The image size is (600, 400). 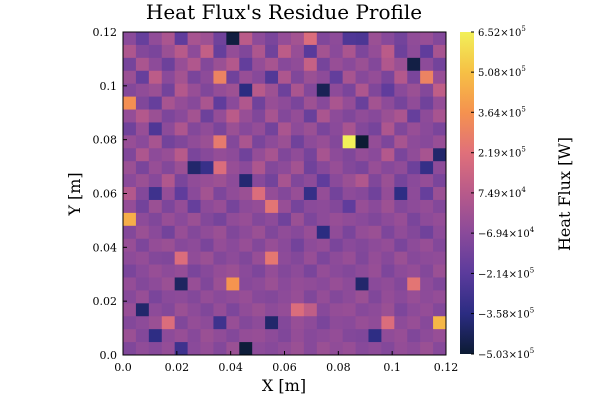 What do you see at coordinates (284, 385) in the screenshot?
I see `x-axis-label: X [m]` at bounding box center [284, 385].